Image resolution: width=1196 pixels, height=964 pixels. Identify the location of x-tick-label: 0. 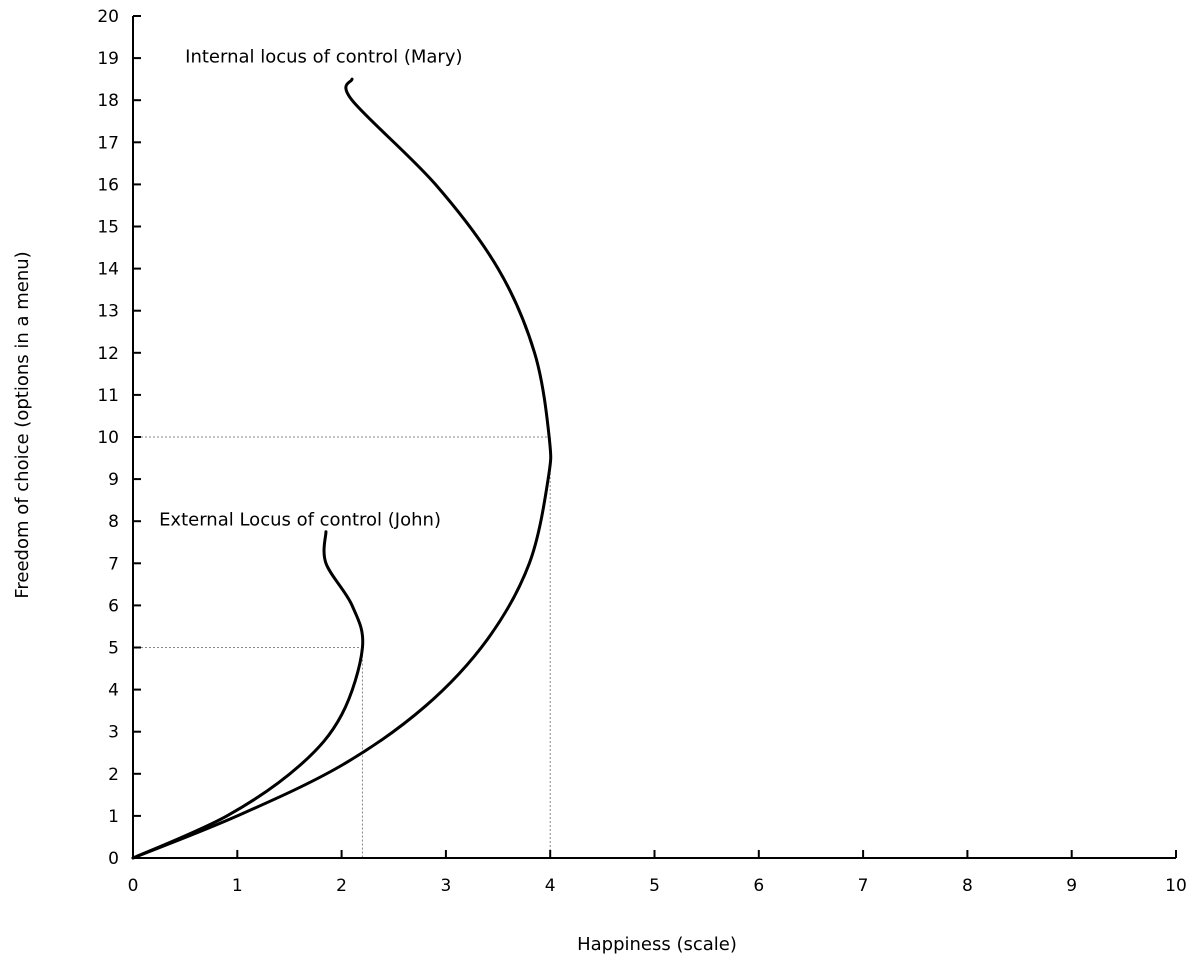
(133, 886).